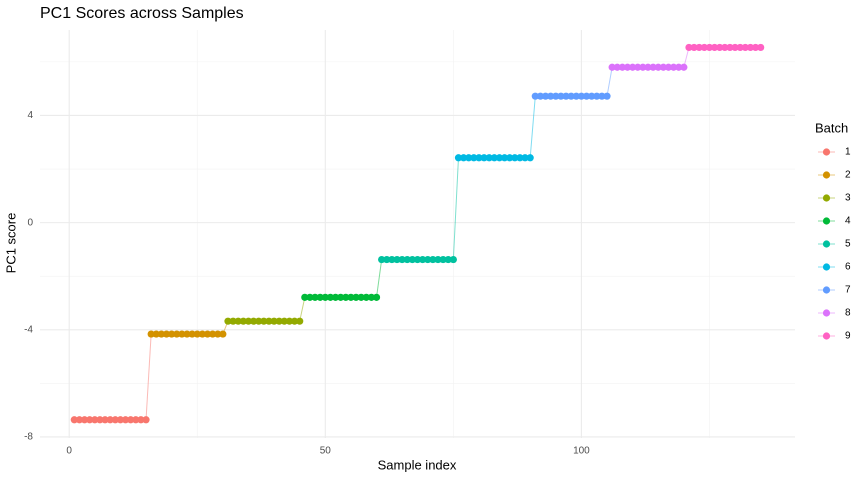 This screenshot has height=480, width=864. I want to click on x-tick-label: 0, so click(69, 451).